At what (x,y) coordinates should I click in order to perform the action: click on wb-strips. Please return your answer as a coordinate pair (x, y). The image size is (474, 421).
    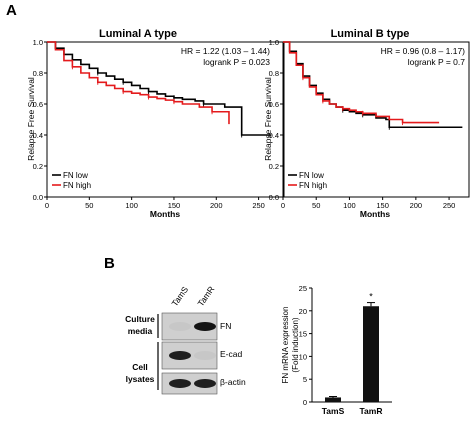
    Looking at the image, I should click on (189, 353).